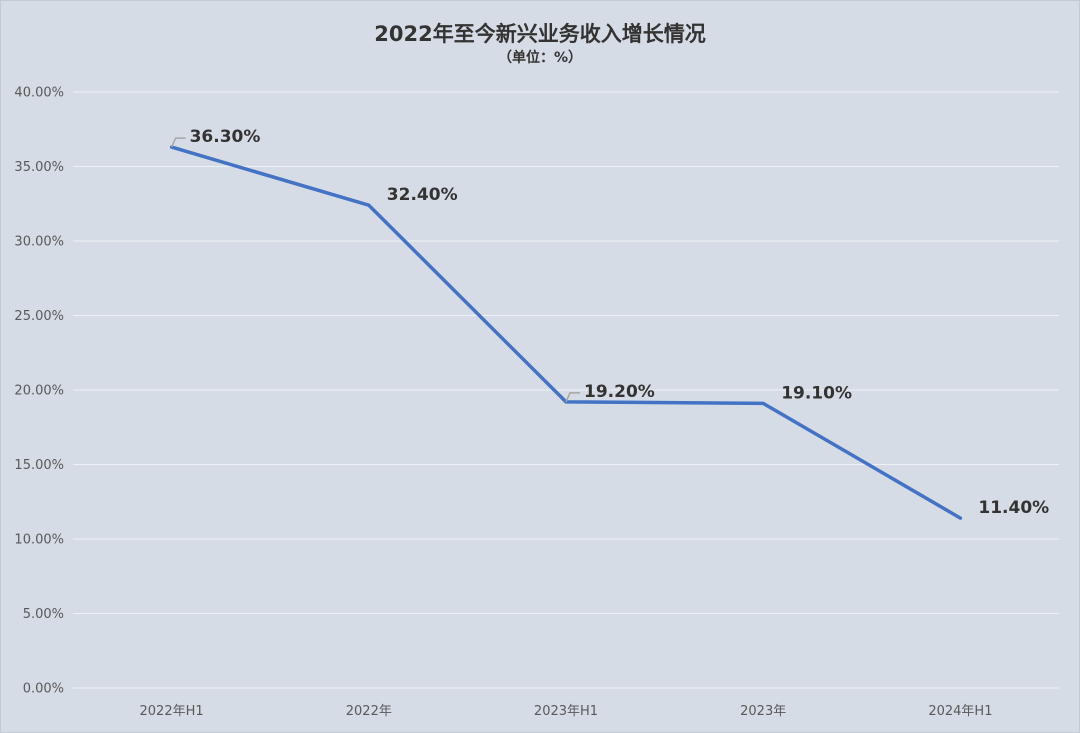 Image resolution: width=1080 pixels, height=733 pixels. What do you see at coordinates (540, 58) in the screenshot?
I see `chart-subtitle: （单位：%）` at bounding box center [540, 58].